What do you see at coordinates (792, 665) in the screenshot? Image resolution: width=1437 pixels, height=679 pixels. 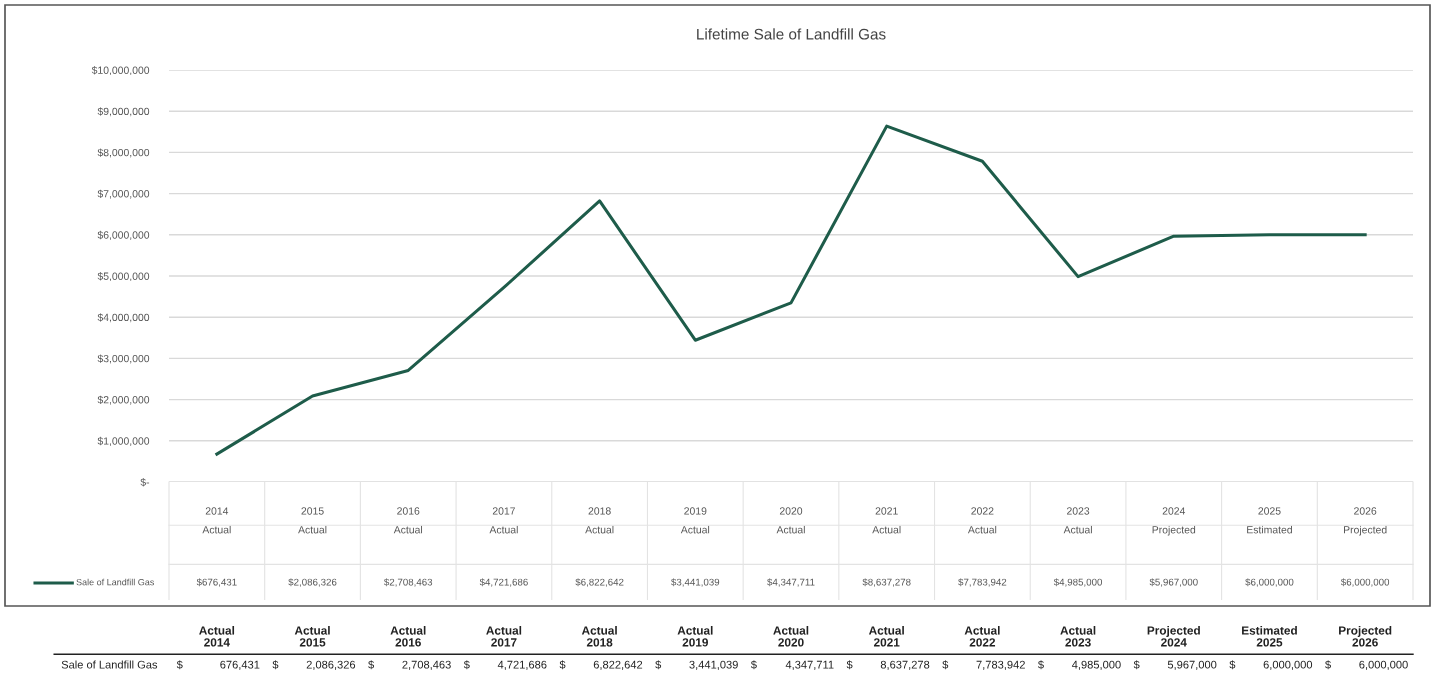 I see `text: $ 4,347,711` at bounding box center [792, 665].